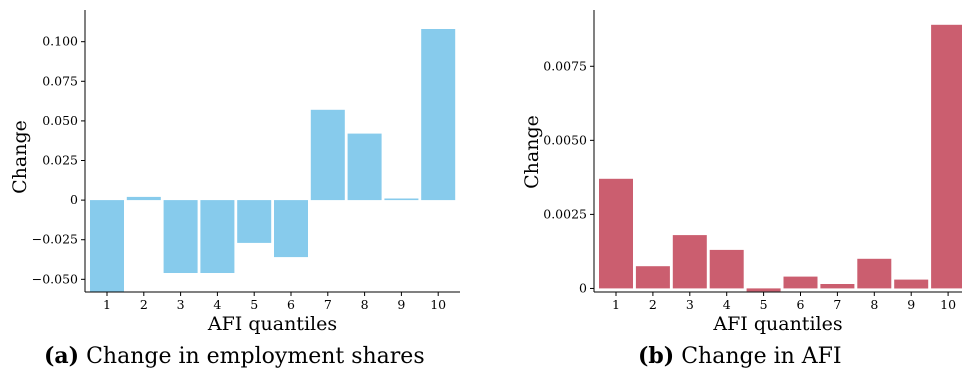  What do you see at coordinates (55, 278) in the screenshot?
I see `y-tick-label: −0.050` at bounding box center [55, 278].